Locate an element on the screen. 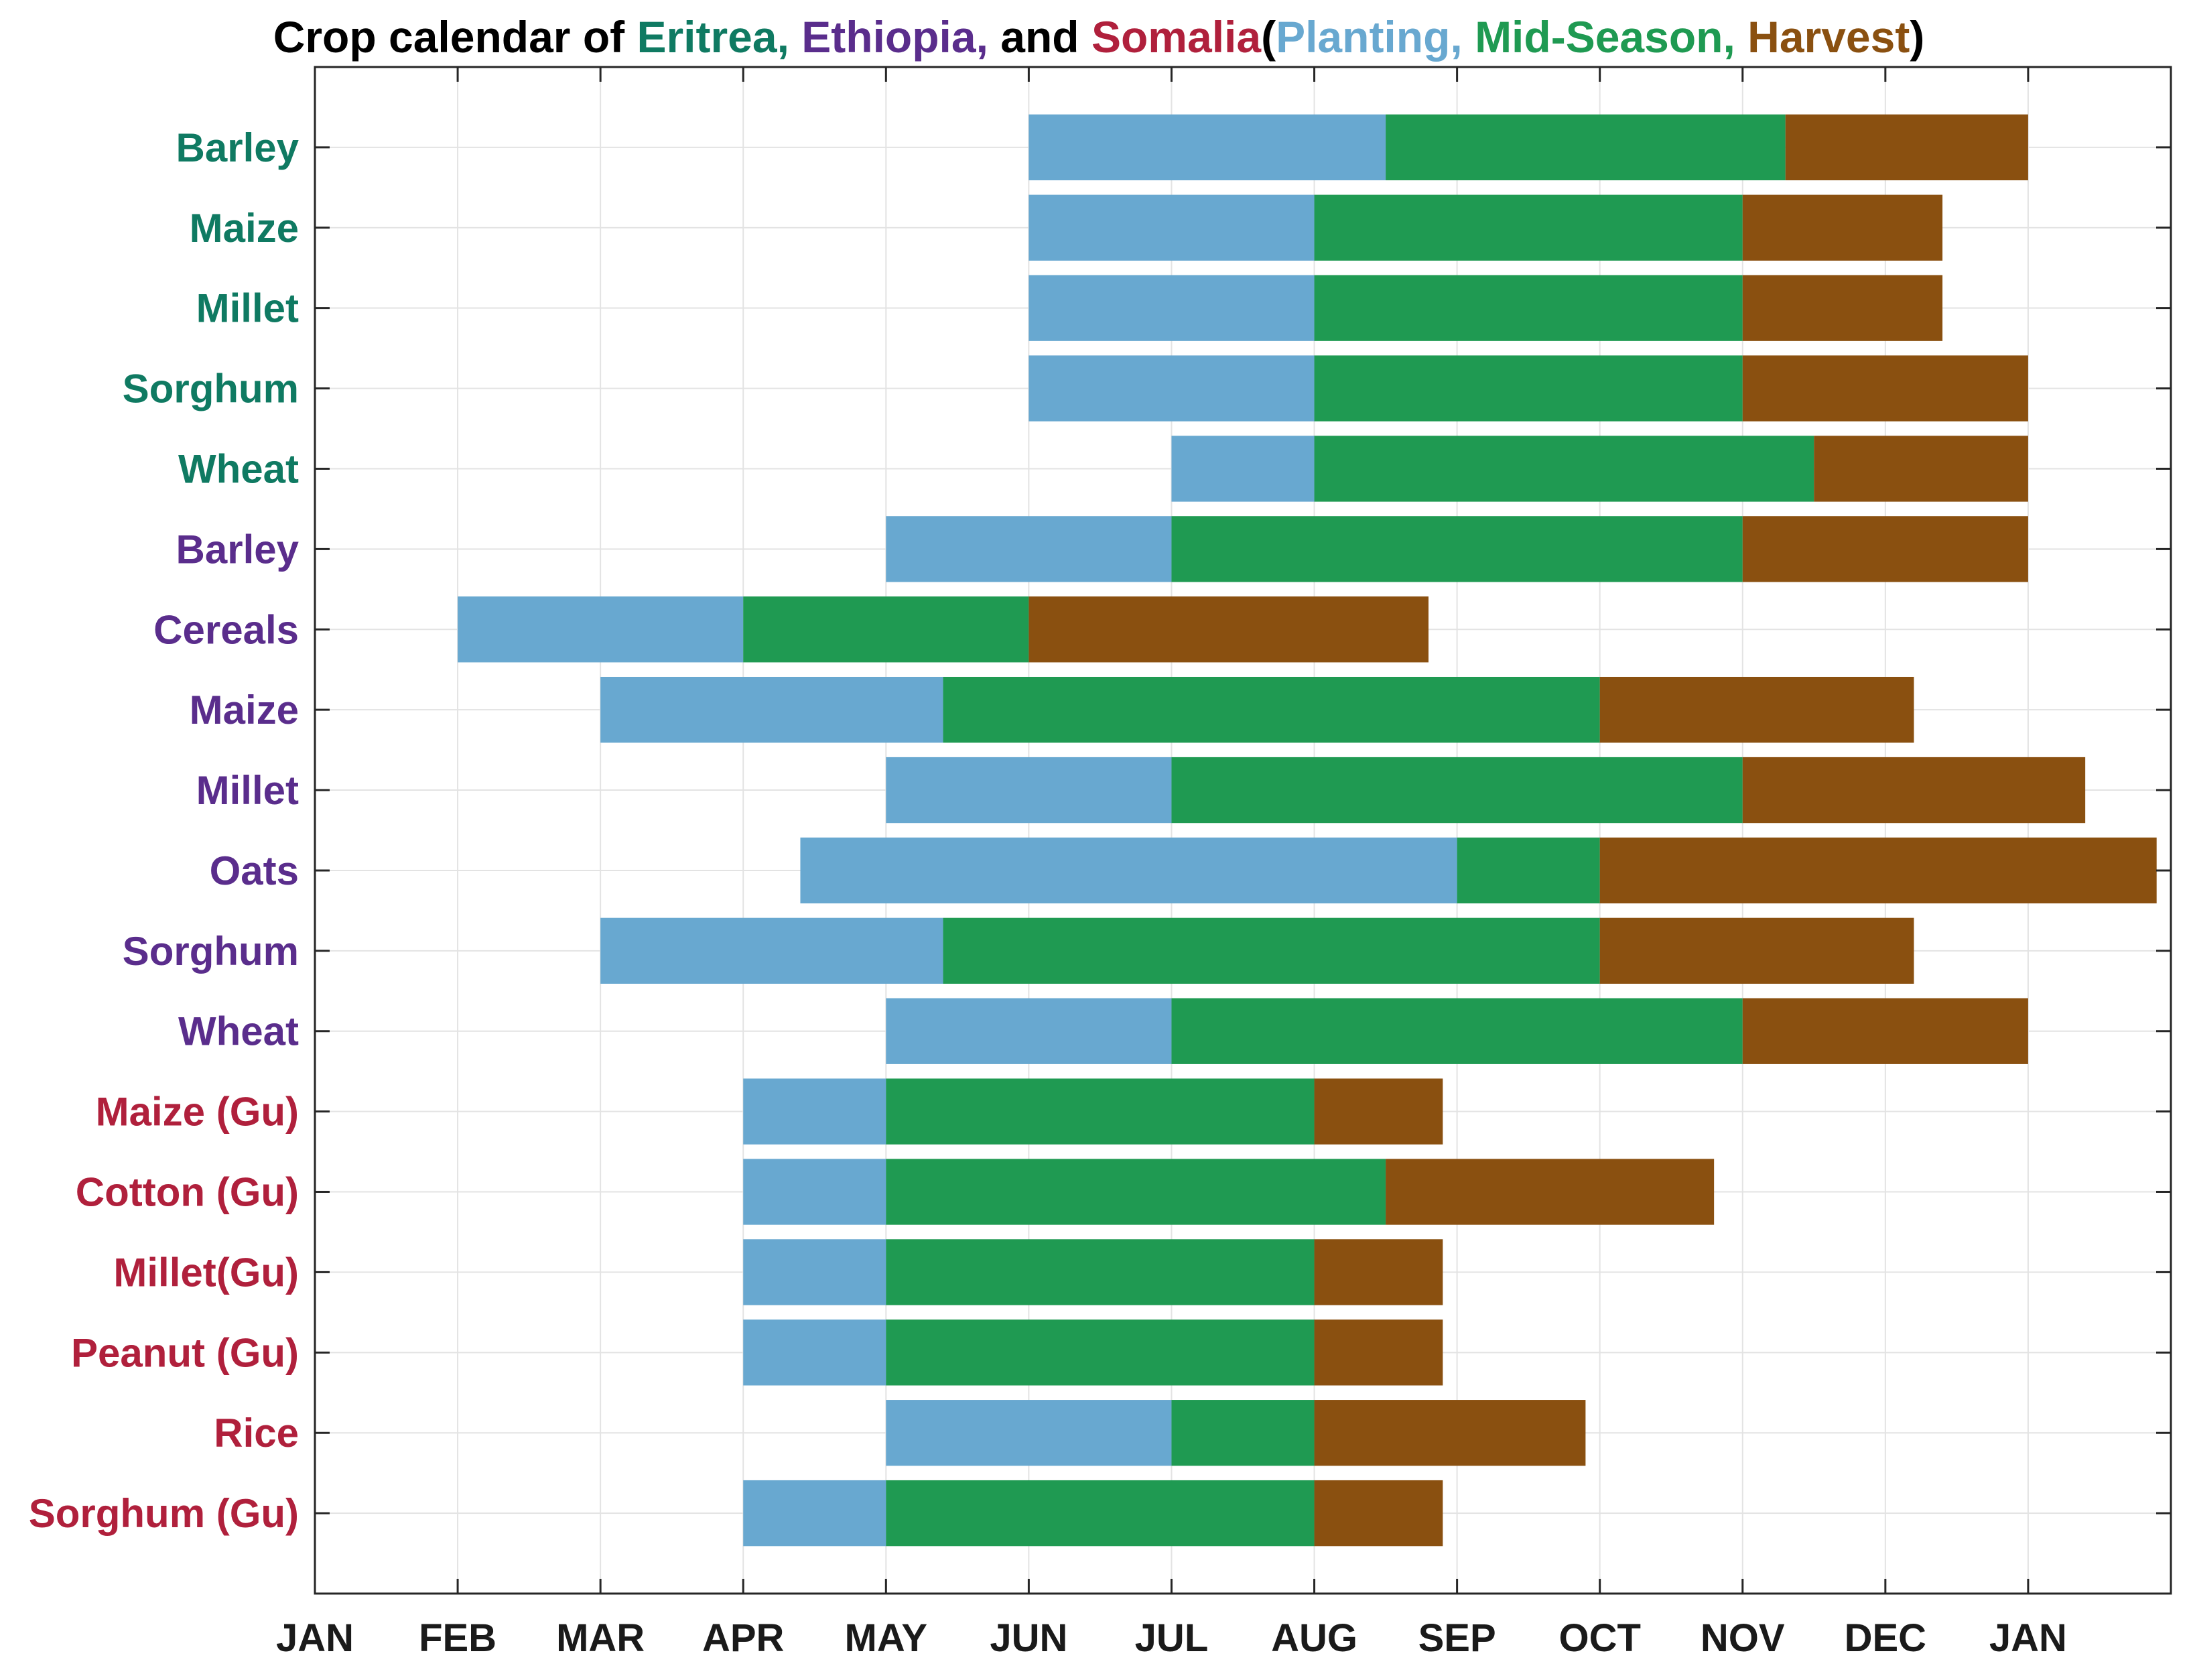 This screenshot has height=1680, width=2191. y-tick-label: Cereals is located at coordinates (226, 630).